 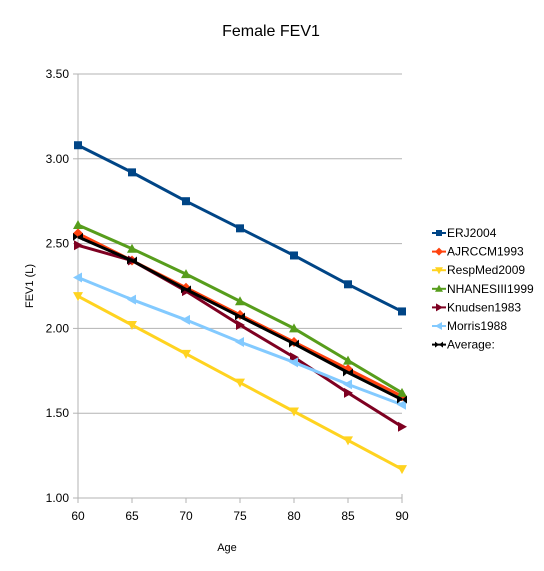 I want to click on x-tick-label: 60, so click(x=78, y=516).